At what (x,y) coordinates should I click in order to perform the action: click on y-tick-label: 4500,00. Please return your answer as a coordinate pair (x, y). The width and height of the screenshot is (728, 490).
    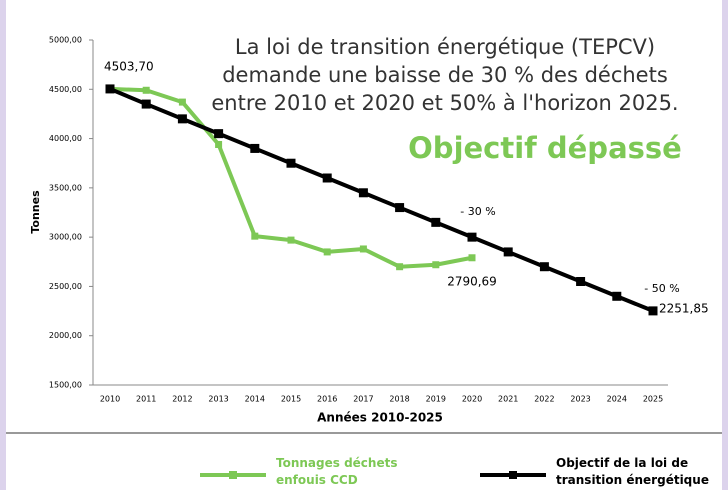
    Looking at the image, I should click on (65, 89).